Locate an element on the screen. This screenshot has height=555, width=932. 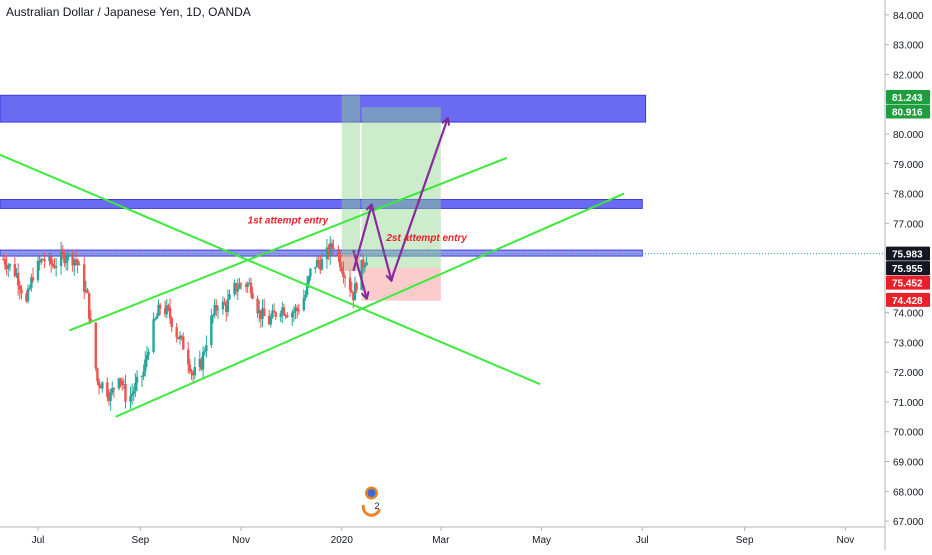
price-badge-label: 80.916 is located at coordinates (907, 112).